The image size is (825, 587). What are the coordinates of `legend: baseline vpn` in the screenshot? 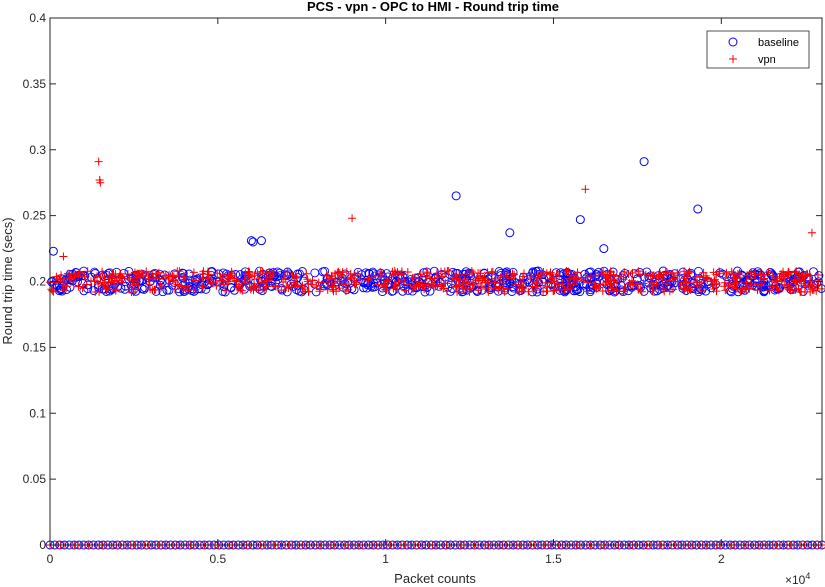 It's located at (758, 49).